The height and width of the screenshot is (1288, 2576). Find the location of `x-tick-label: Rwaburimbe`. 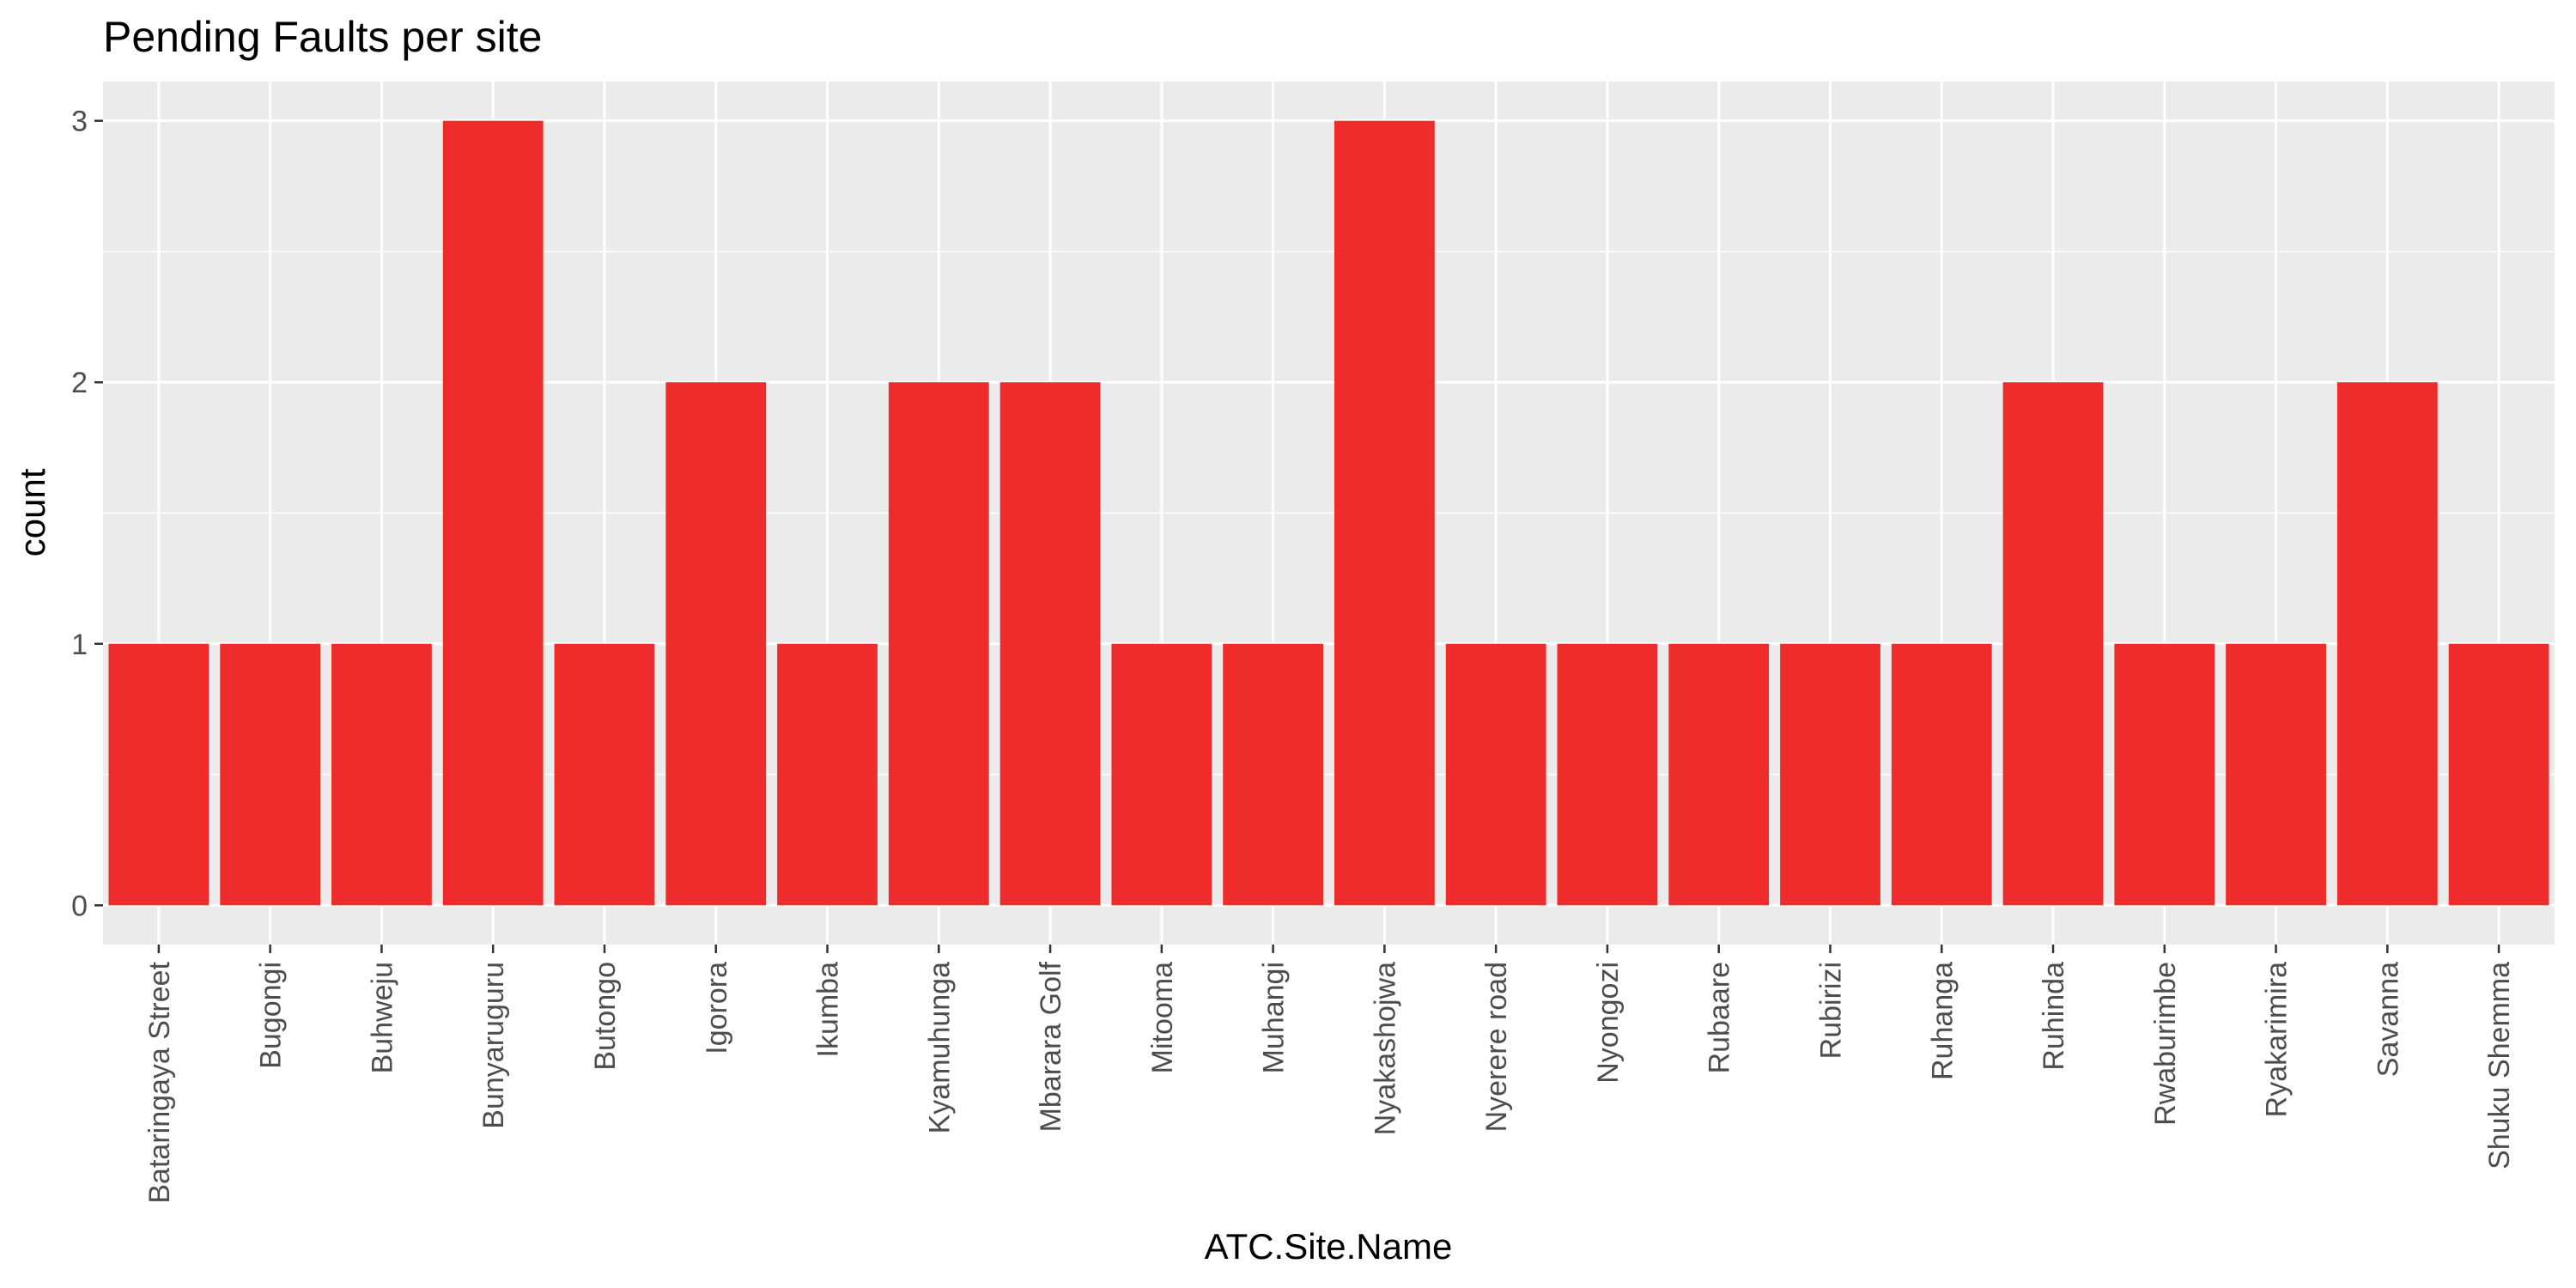

x-tick-label: Rwaburimbe is located at coordinates (2165, 1044).